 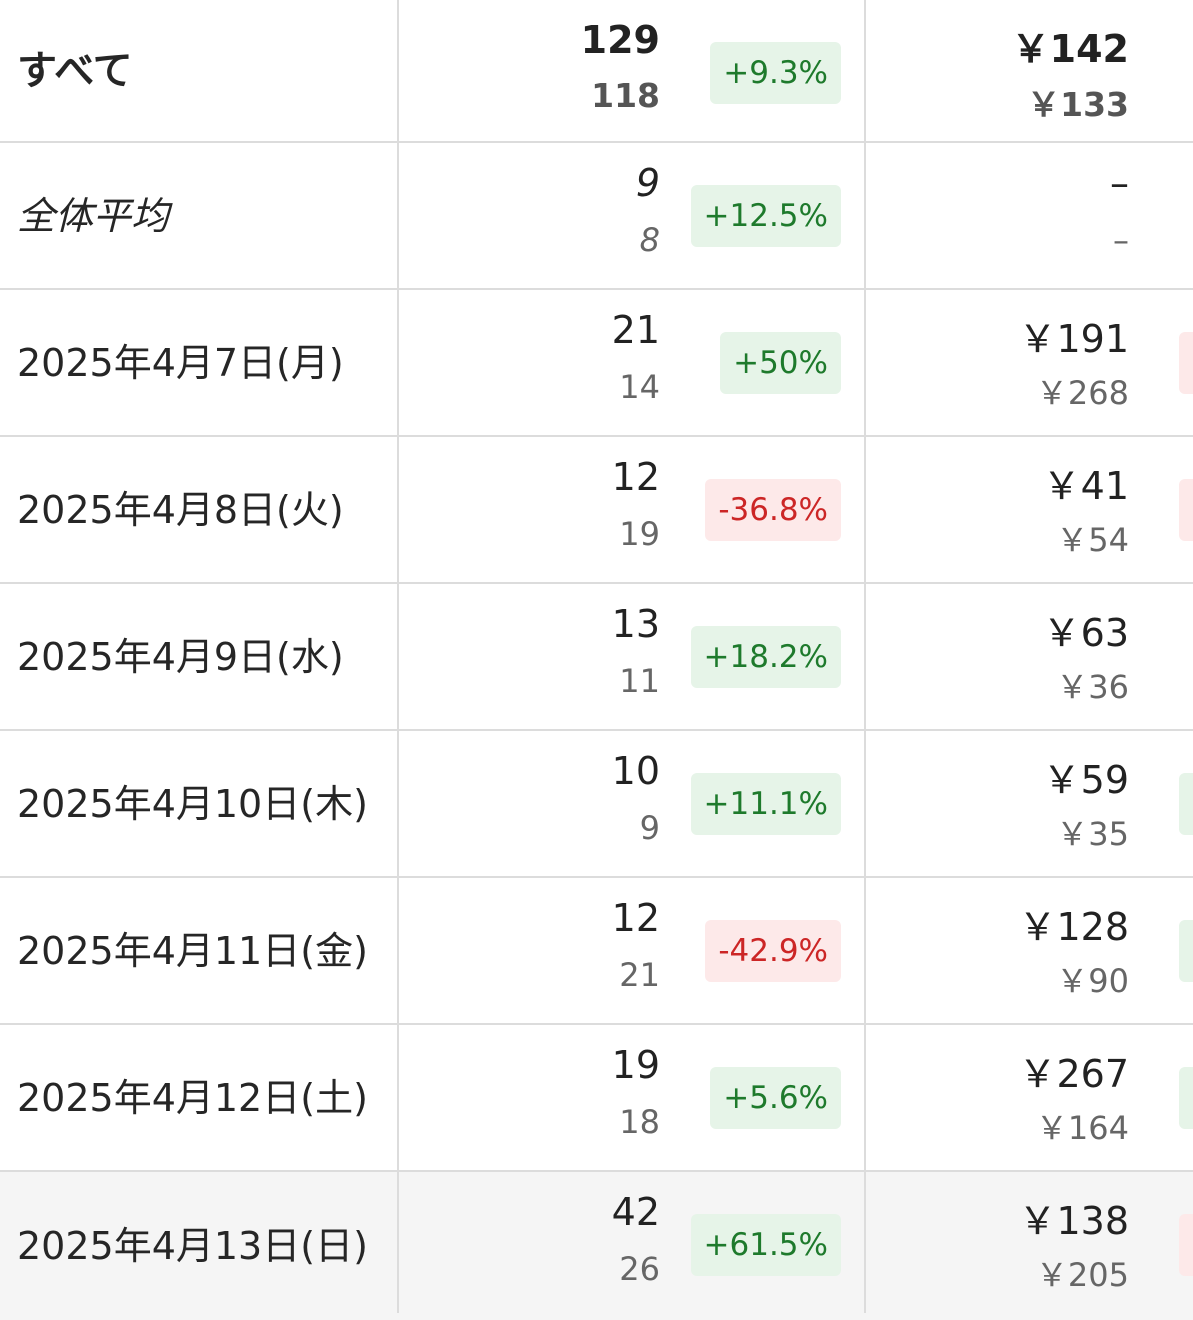 I want to click on row-label: 2025年4月11日(金), so click(x=192, y=950).